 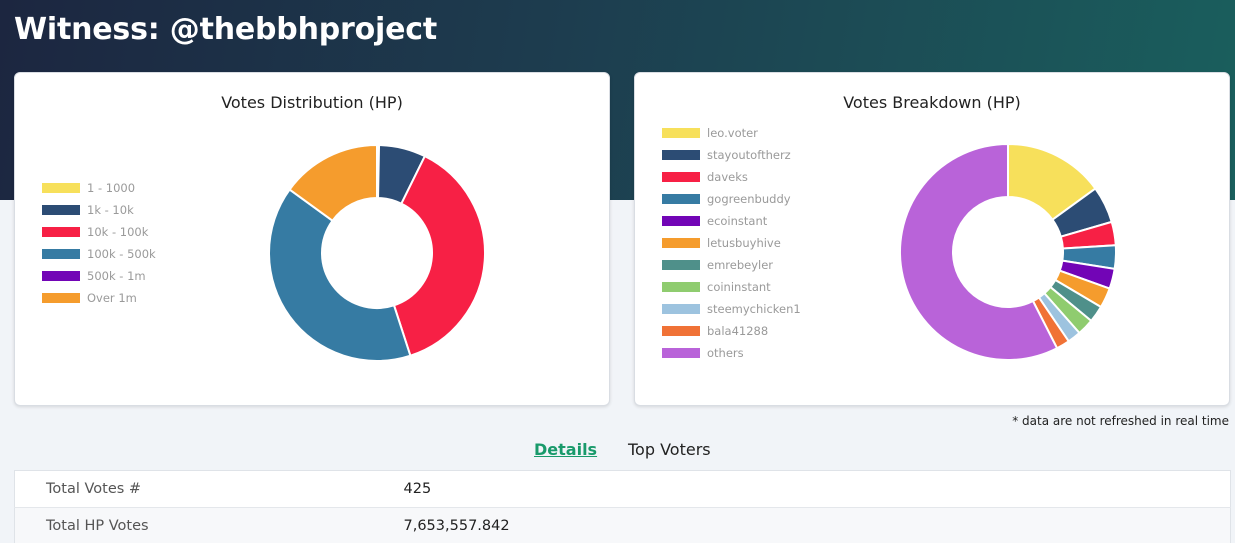 I want to click on row-value: 7,653,557.842, so click(x=817, y=525).